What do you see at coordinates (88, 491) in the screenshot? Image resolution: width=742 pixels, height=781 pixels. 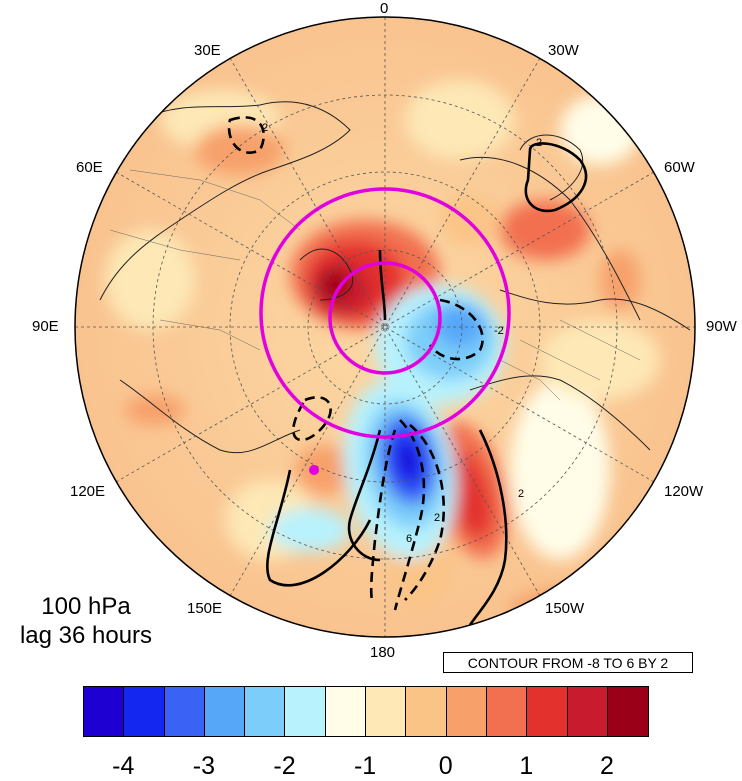 I see `lon-label-120e: 120E` at bounding box center [88, 491].